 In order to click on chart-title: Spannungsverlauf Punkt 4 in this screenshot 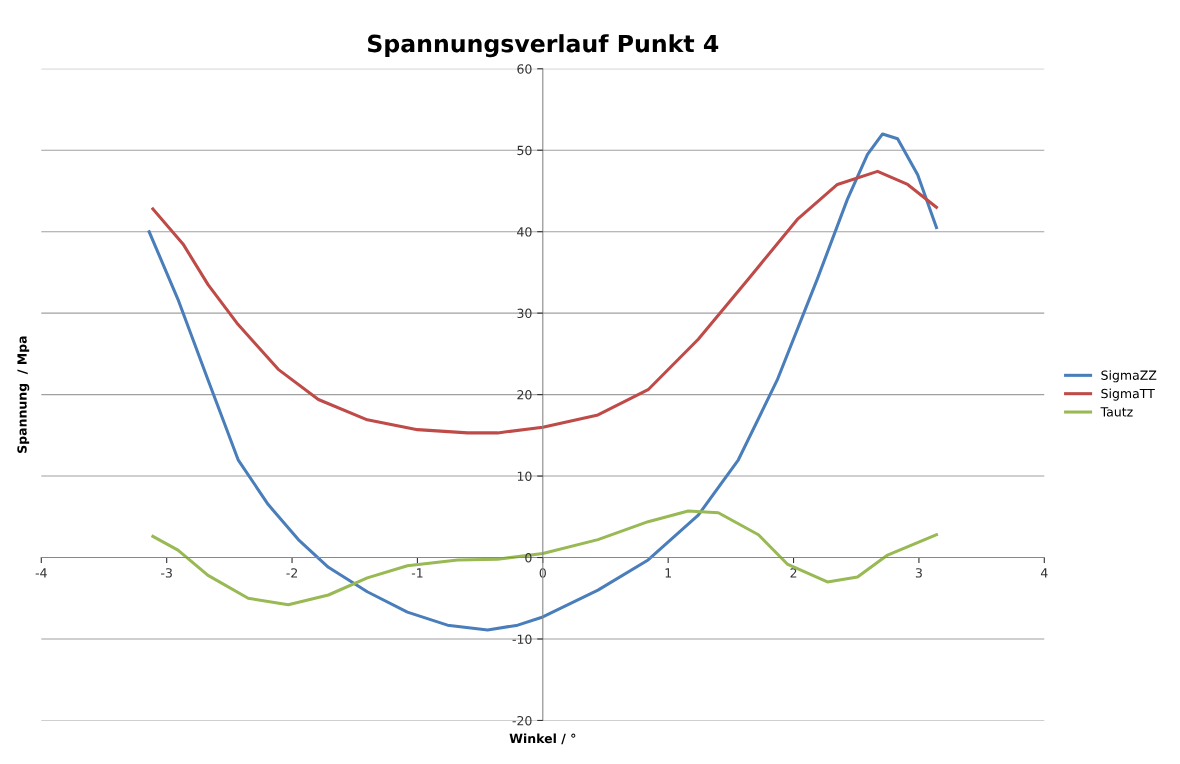, I will do `click(543, 46)`.